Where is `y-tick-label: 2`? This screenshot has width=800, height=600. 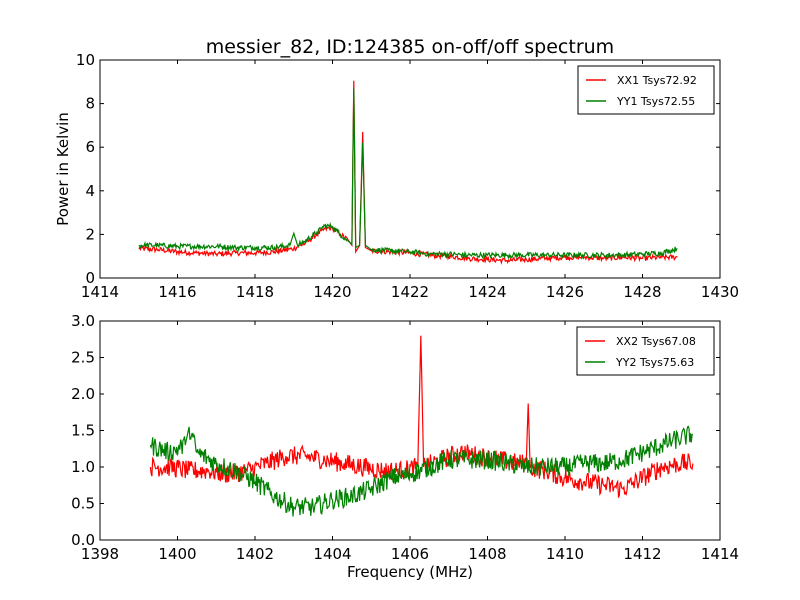
y-tick-label: 2 is located at coordinates (90, 234).